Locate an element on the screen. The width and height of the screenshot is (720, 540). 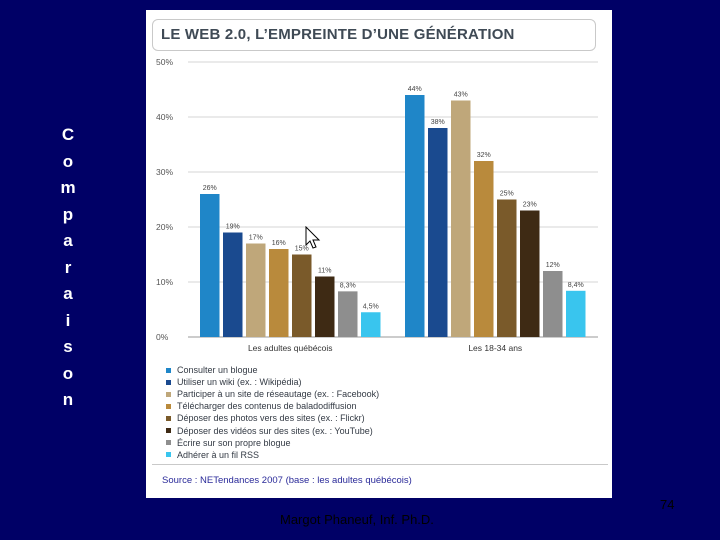
bar-value-label: 15% is located at coordinates (302, 249).